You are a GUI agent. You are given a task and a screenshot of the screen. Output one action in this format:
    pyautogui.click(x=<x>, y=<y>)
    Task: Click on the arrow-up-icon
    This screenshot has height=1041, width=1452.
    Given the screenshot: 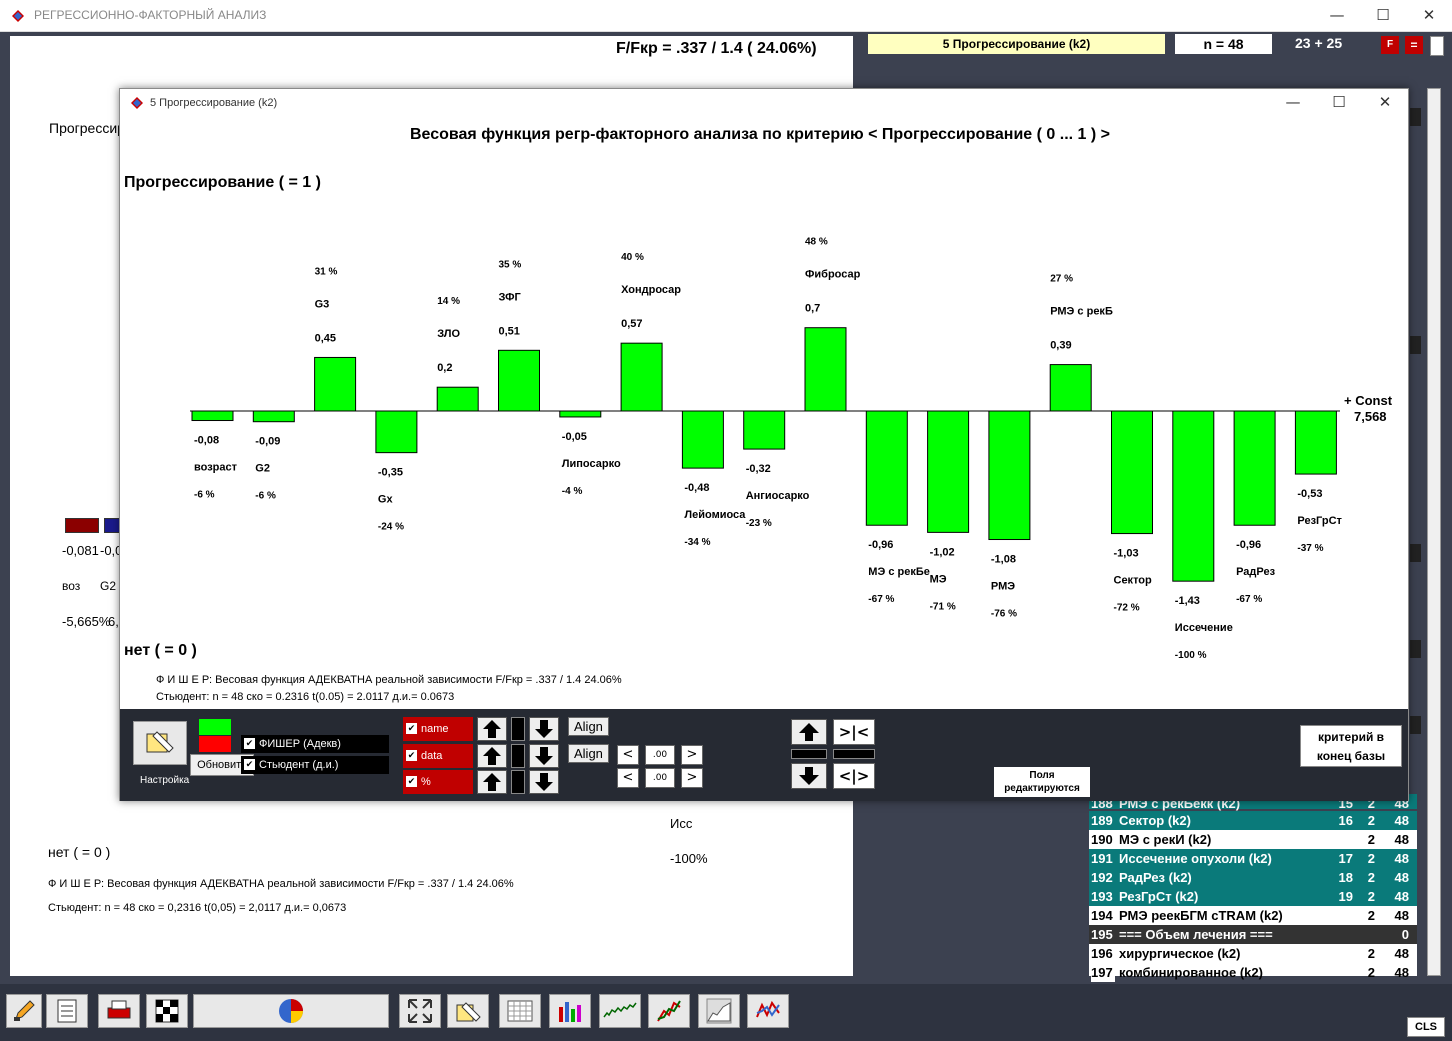 What is the action you would take?
    pyautogui.click(x=492, y=782)
    